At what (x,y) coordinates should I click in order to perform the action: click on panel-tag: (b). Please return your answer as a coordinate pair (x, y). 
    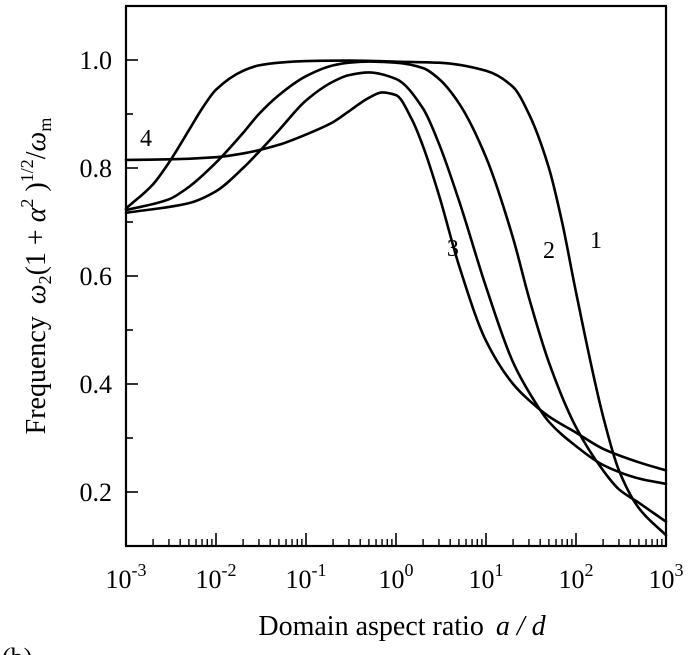
    Looking at the image, I should click on (17, 649).